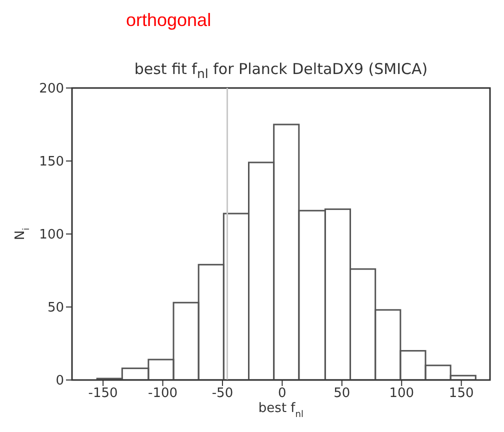 Image resolution: width=504 pixels, height=432 pixels. I want to click on x-tick-label: -150, so click(103, 394).